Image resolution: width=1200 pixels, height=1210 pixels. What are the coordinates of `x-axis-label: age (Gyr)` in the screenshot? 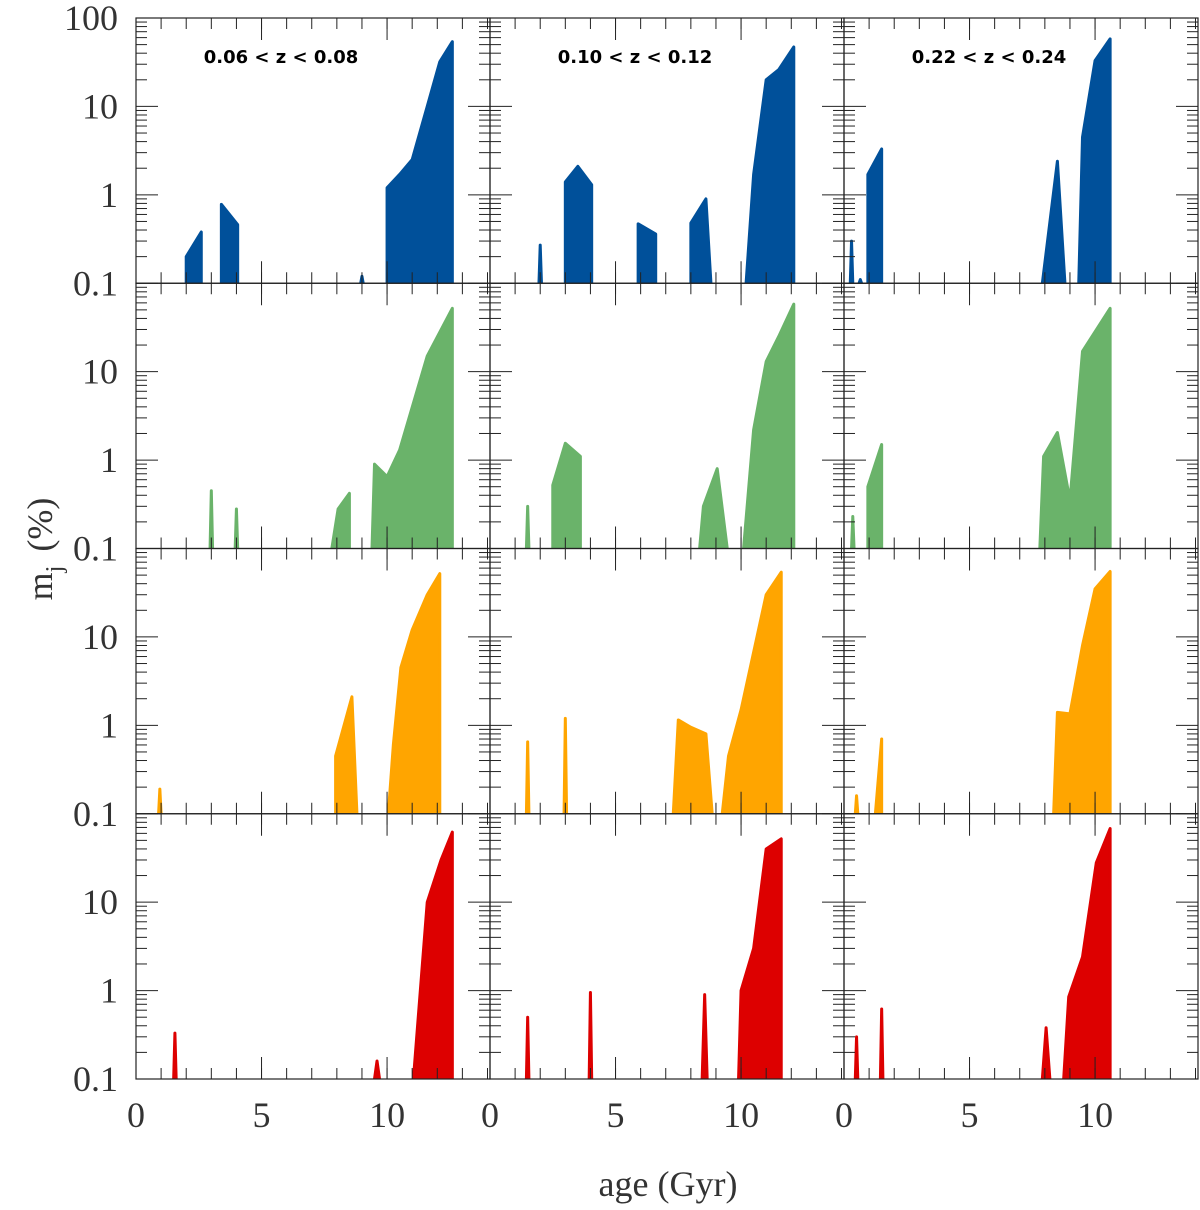 It's located at (668, 1184).